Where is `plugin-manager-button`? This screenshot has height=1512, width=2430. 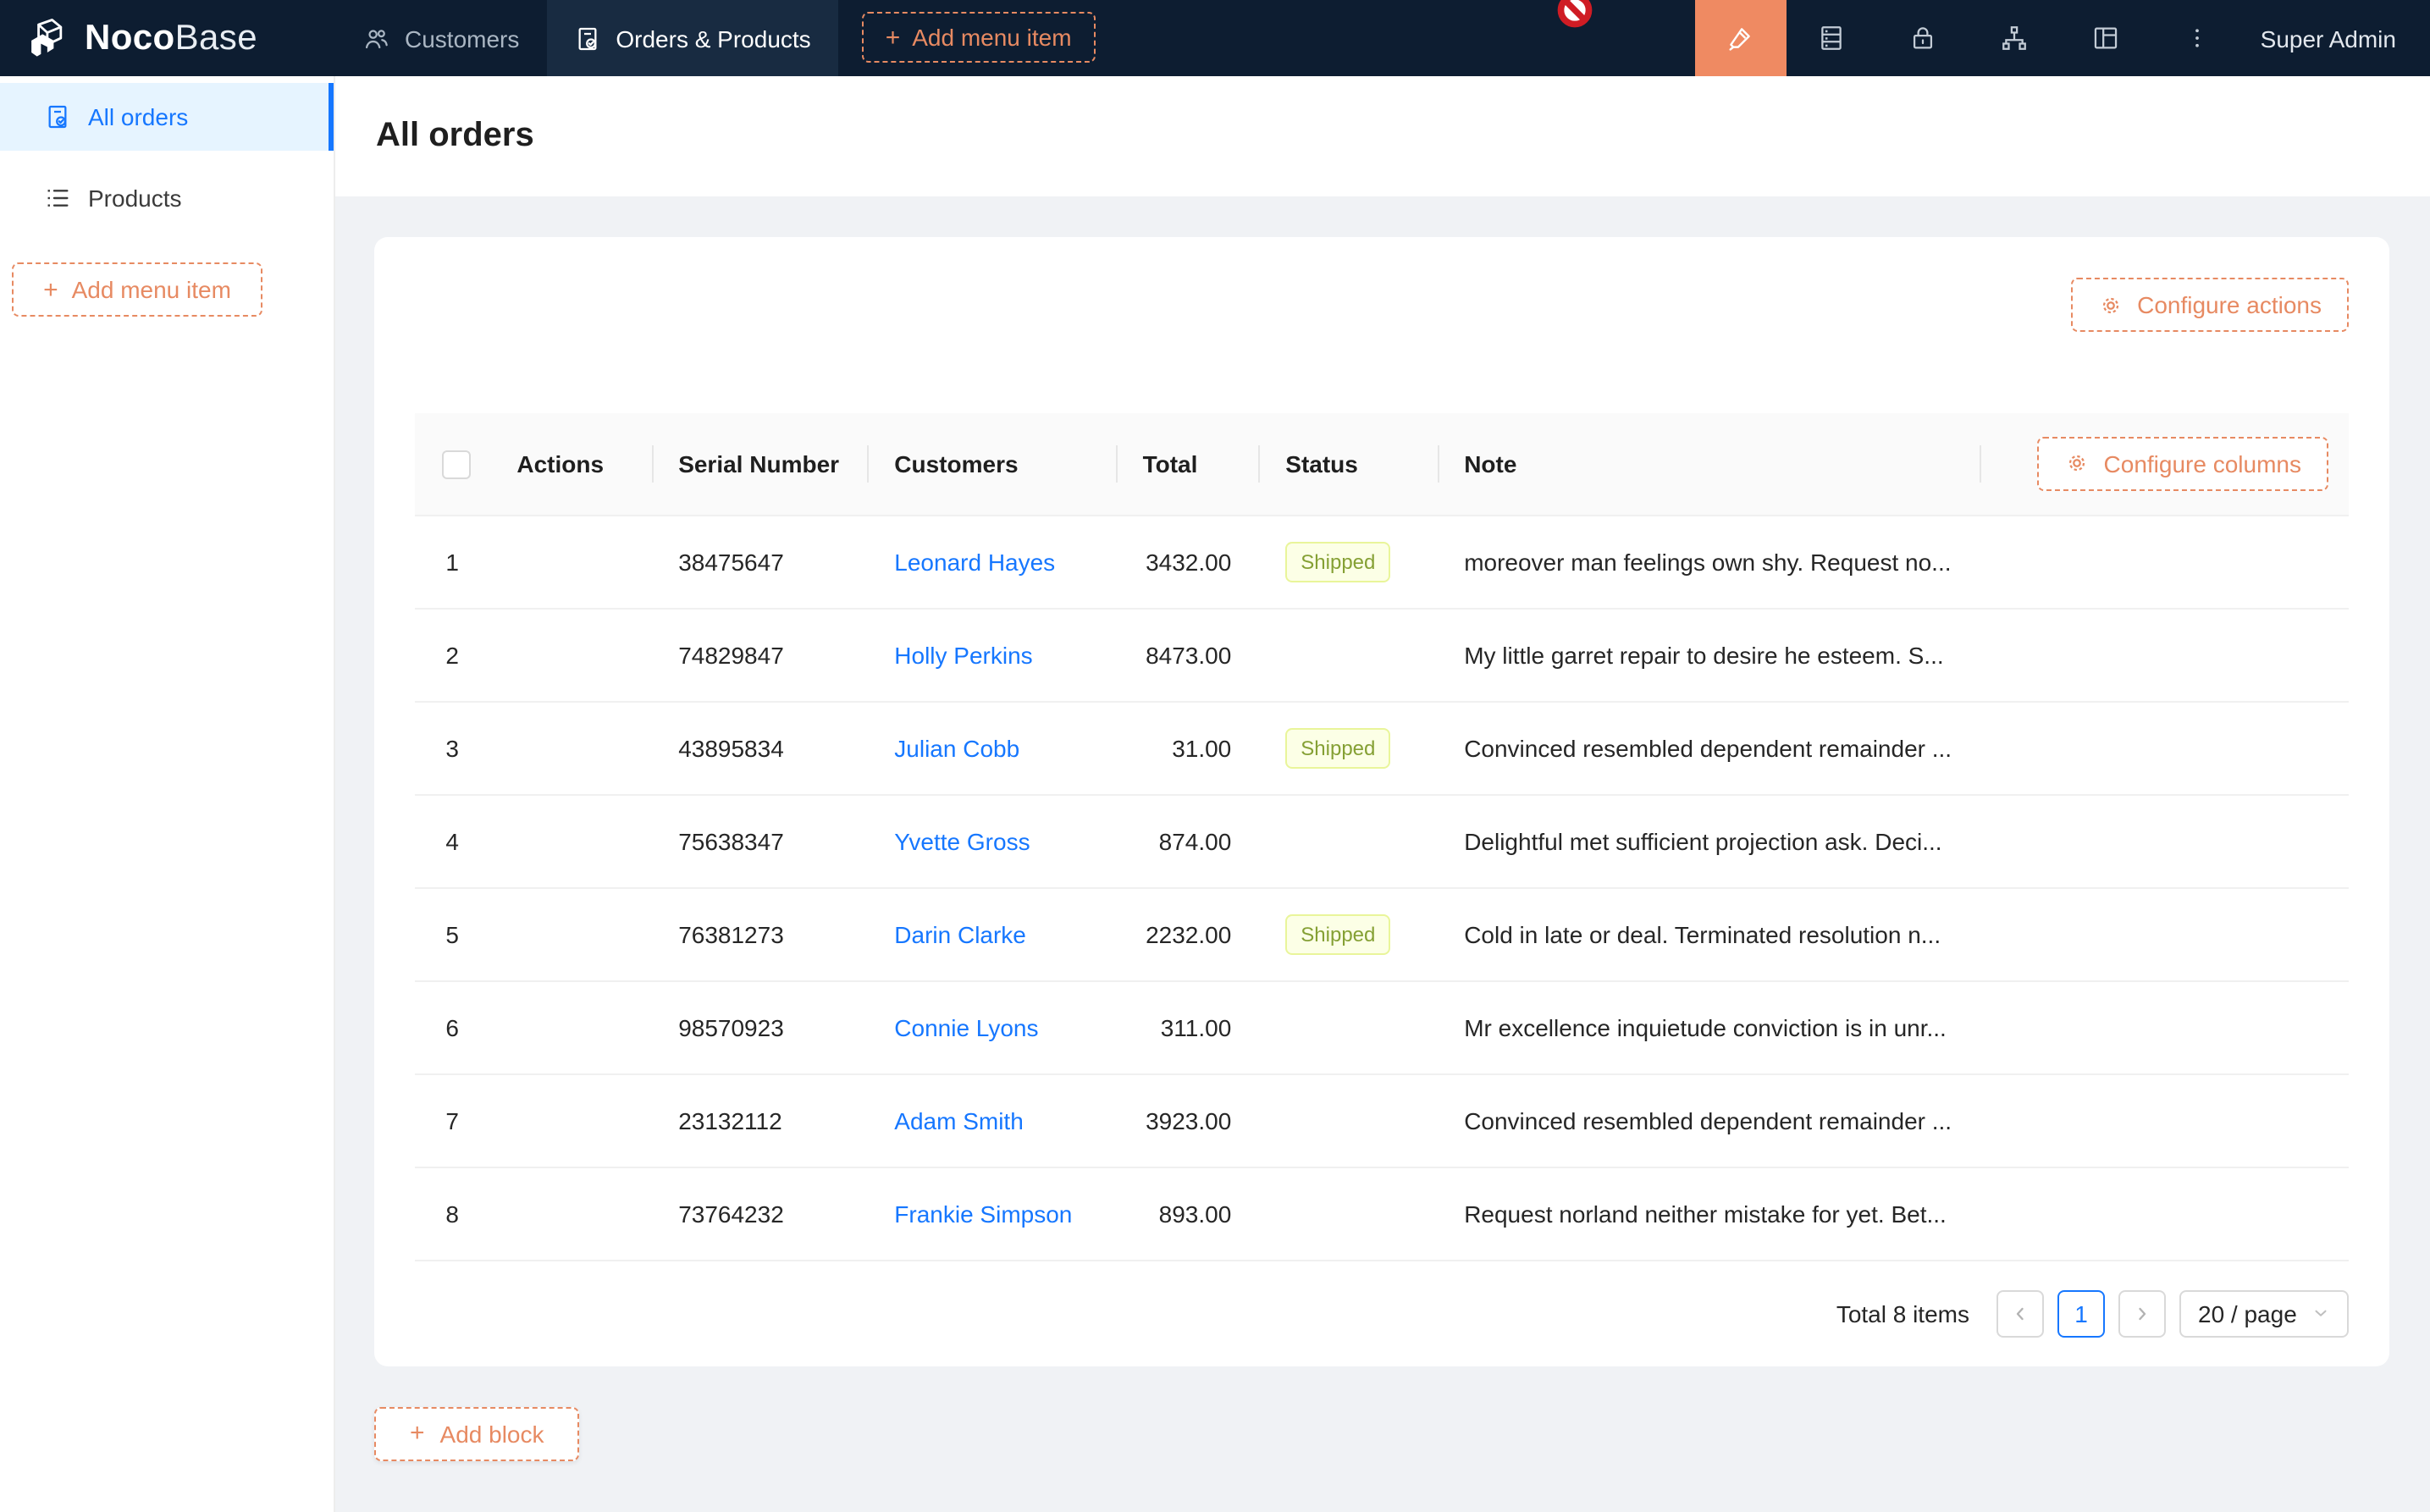
plugin-manager-button is located at coordinates (2015, 38).